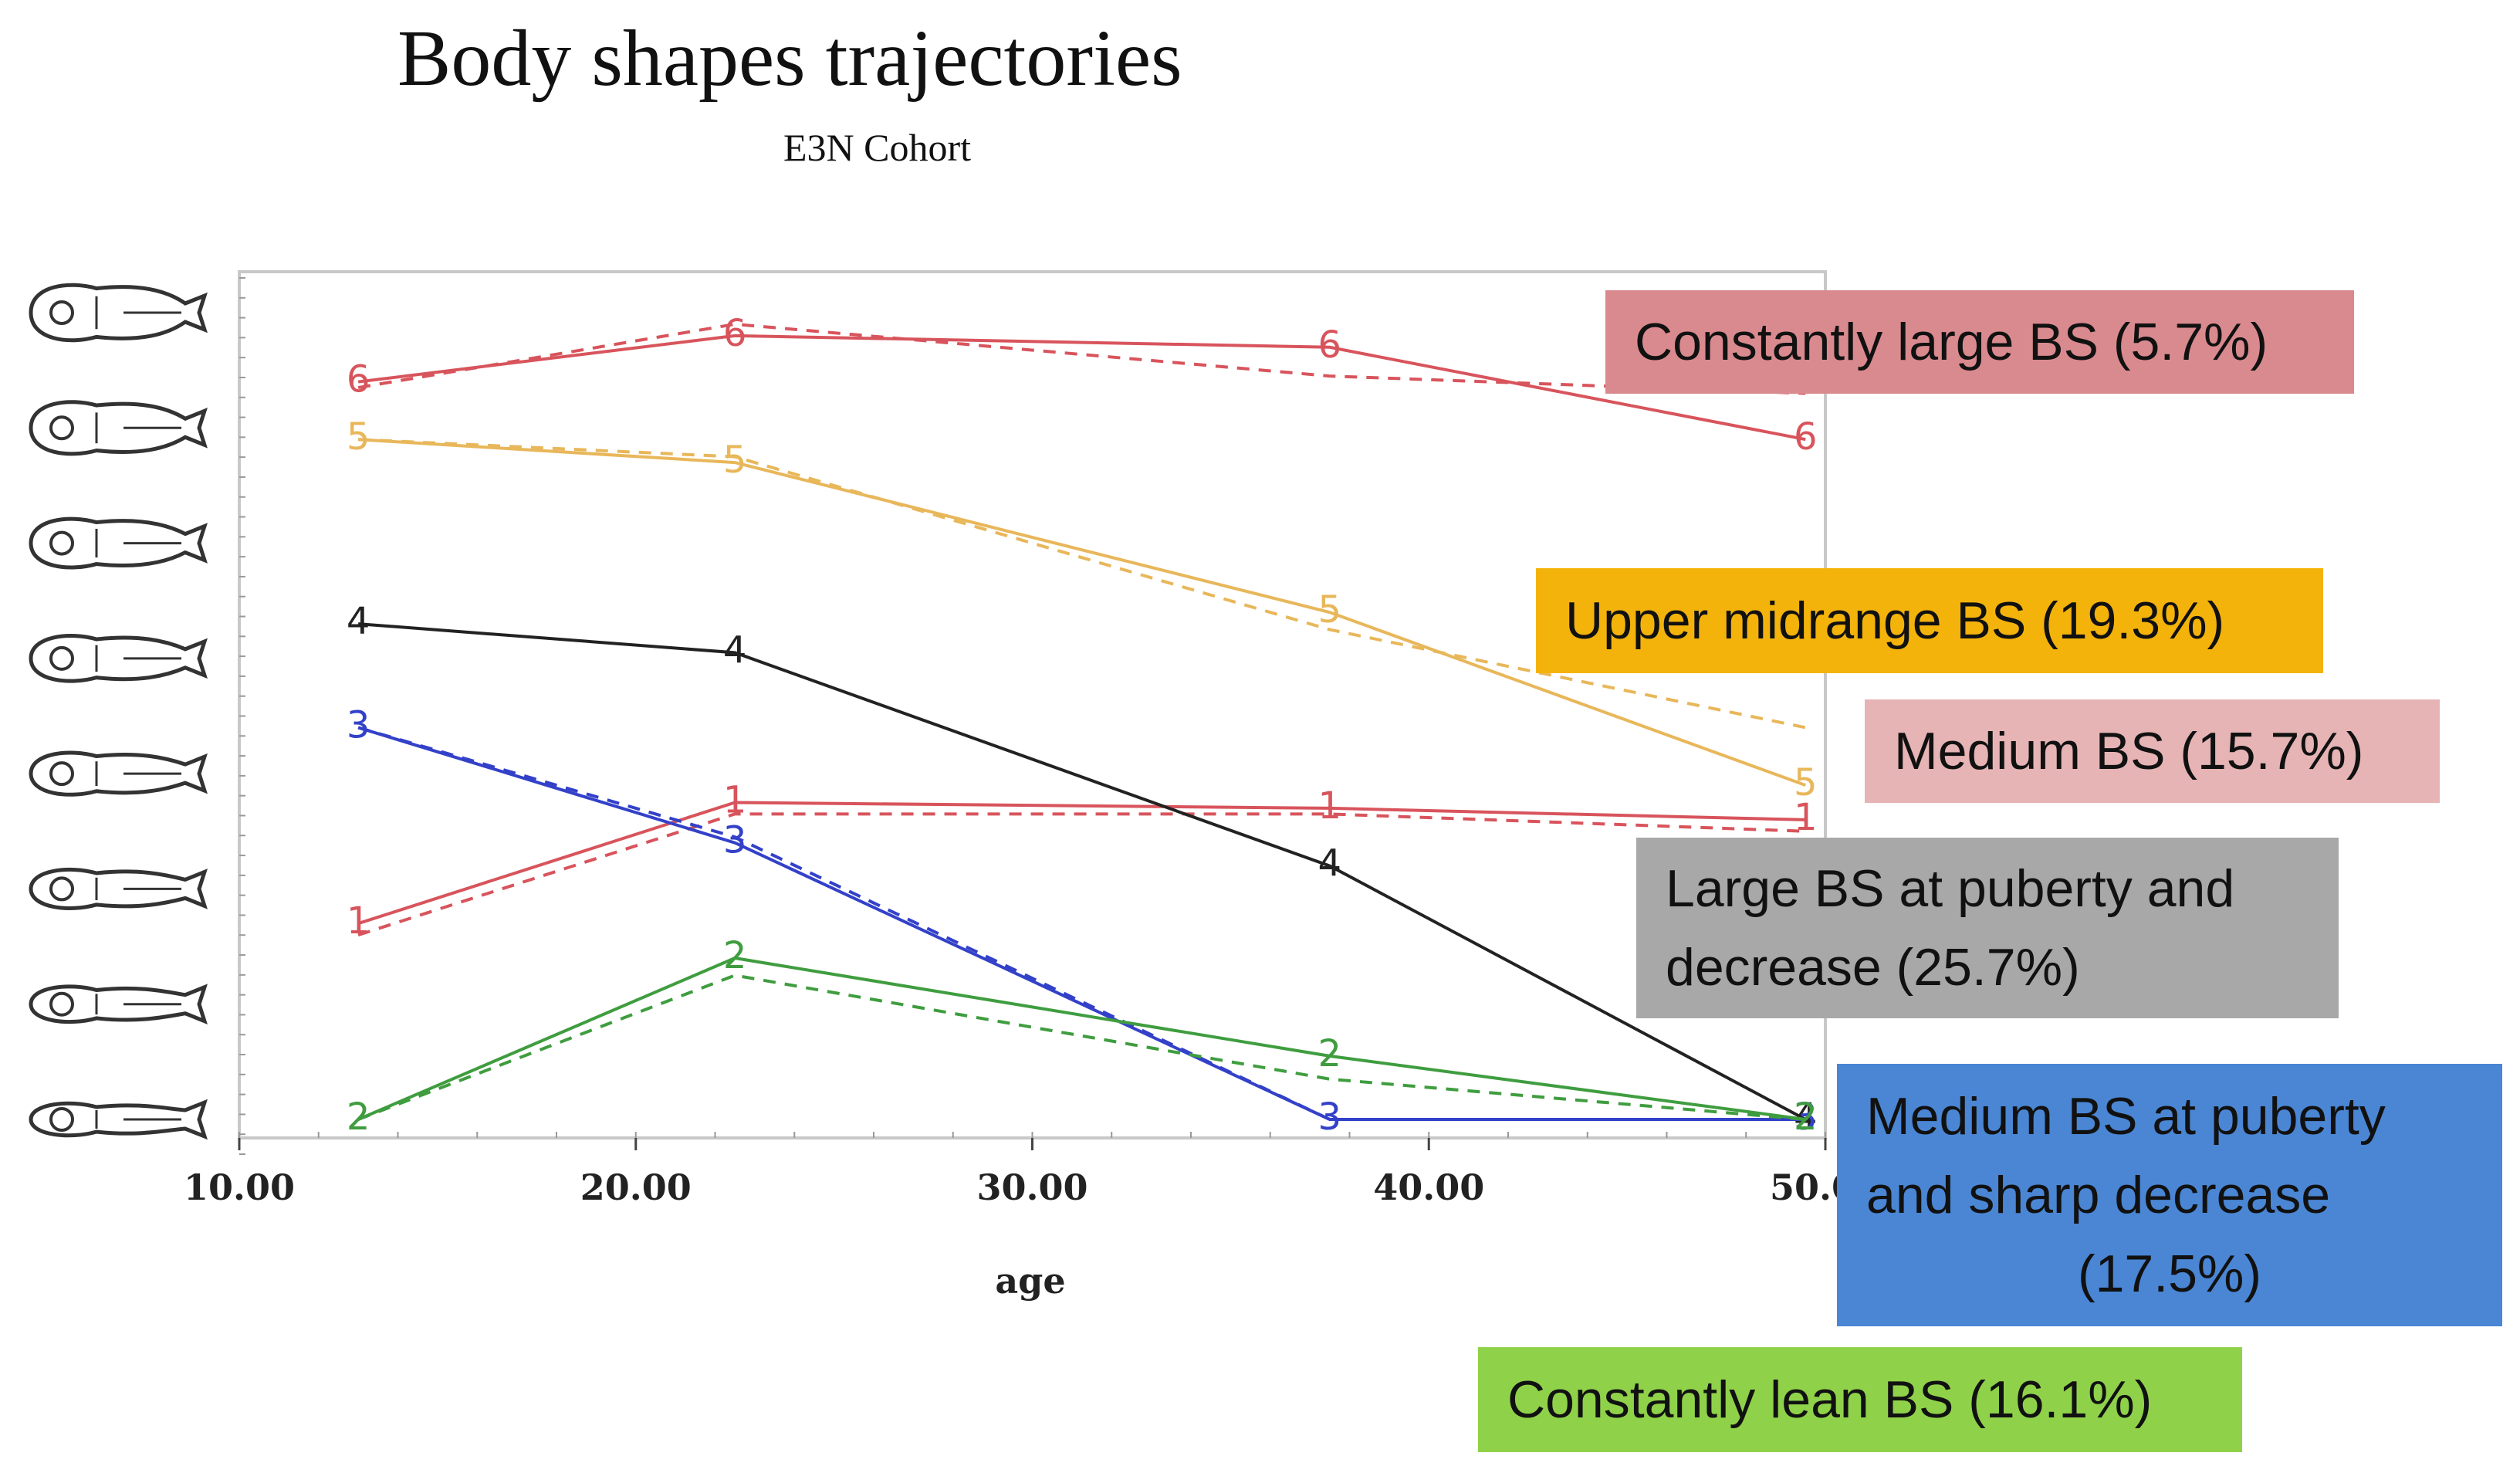 Image resolution: width=2520 pixels, height=1473 pixels. I want to click on series-6: 6 6 6 6, so click(1082, 385).